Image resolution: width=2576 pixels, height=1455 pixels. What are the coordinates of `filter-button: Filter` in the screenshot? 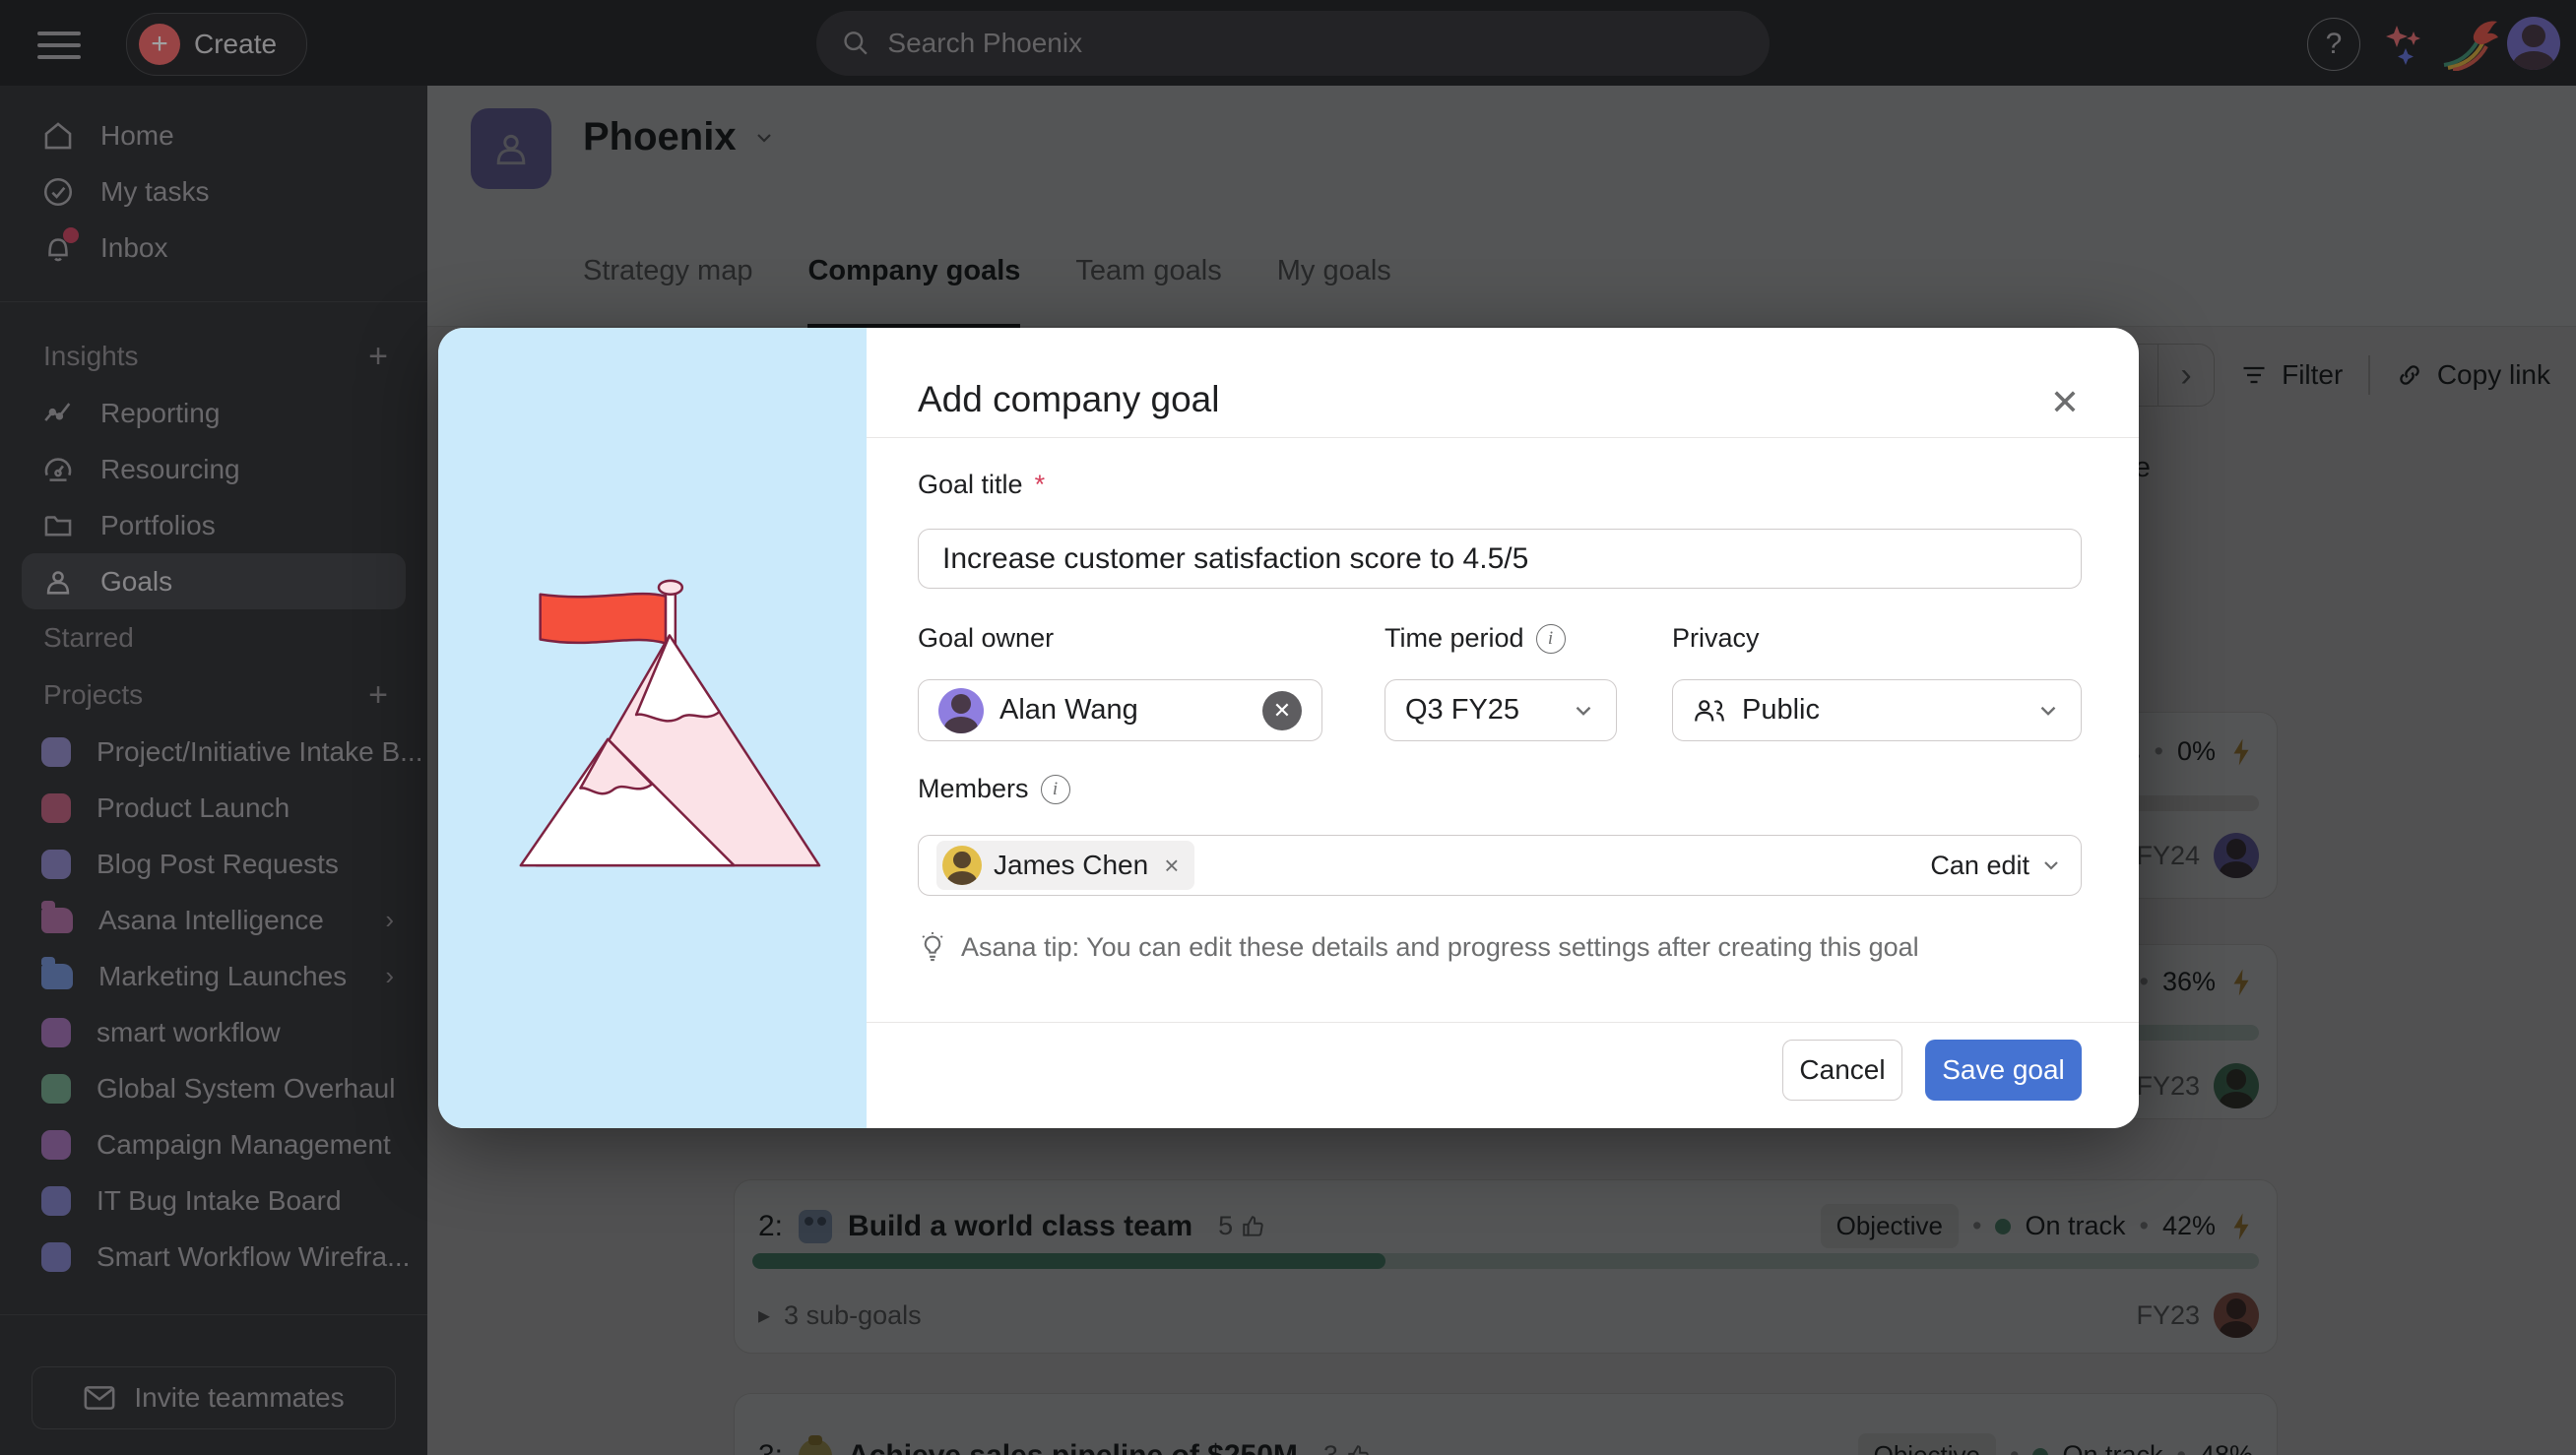 It's located at (2291, 375).